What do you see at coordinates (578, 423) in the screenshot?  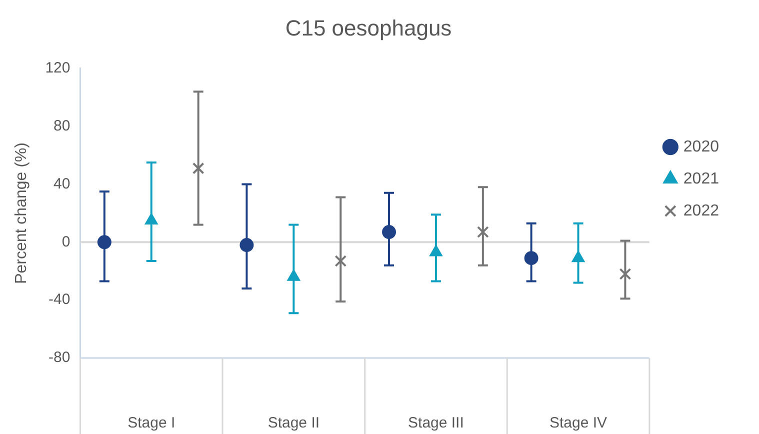 I see `x-tick-label: Stage IV` at bounding box center [578, 423].